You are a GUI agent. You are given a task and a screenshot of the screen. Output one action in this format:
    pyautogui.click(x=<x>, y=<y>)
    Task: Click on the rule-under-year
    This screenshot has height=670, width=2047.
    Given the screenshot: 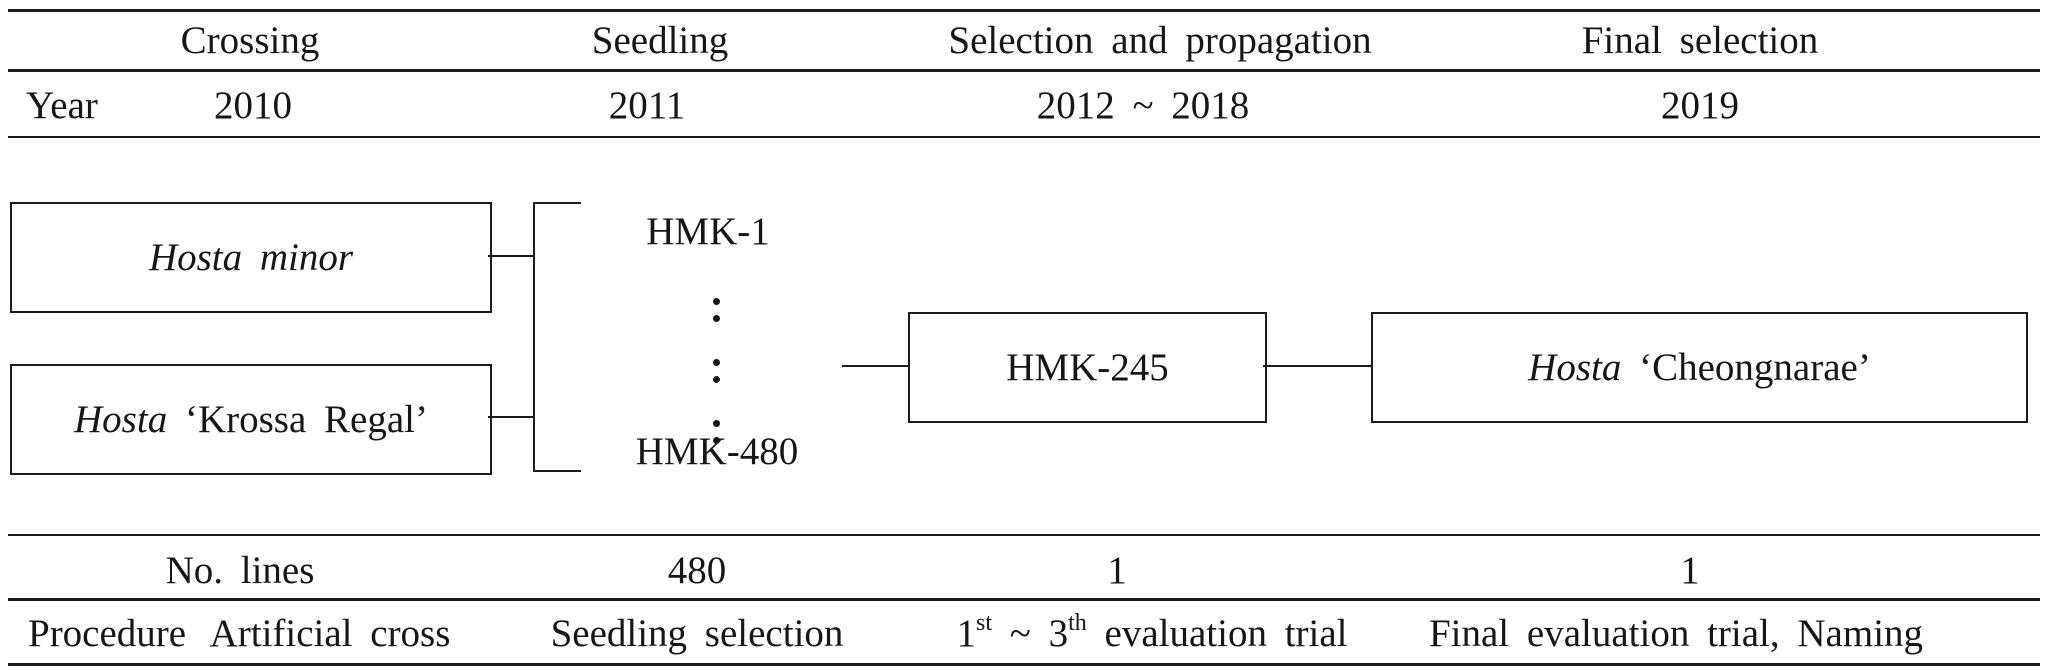 What is the action you would take?
    pyautogui.click(x=1024, y=137)
    